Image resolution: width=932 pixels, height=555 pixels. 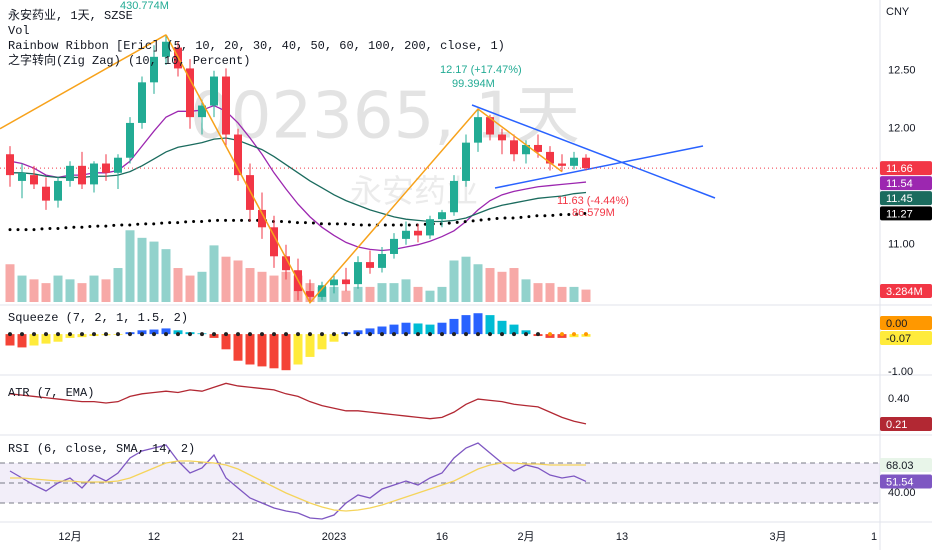 What do you see at coordinates (899, 214) in the screenshot?
I see `price-badge-label: 11.27` at bounding box center [899, 214].